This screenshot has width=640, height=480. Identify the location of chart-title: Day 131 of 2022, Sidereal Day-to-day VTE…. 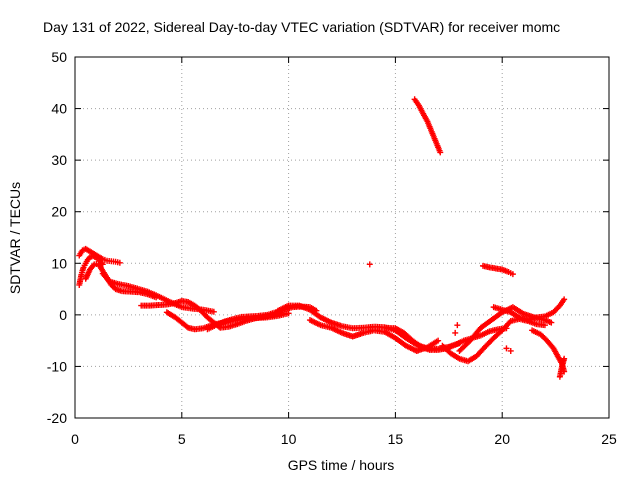
(301, 27).